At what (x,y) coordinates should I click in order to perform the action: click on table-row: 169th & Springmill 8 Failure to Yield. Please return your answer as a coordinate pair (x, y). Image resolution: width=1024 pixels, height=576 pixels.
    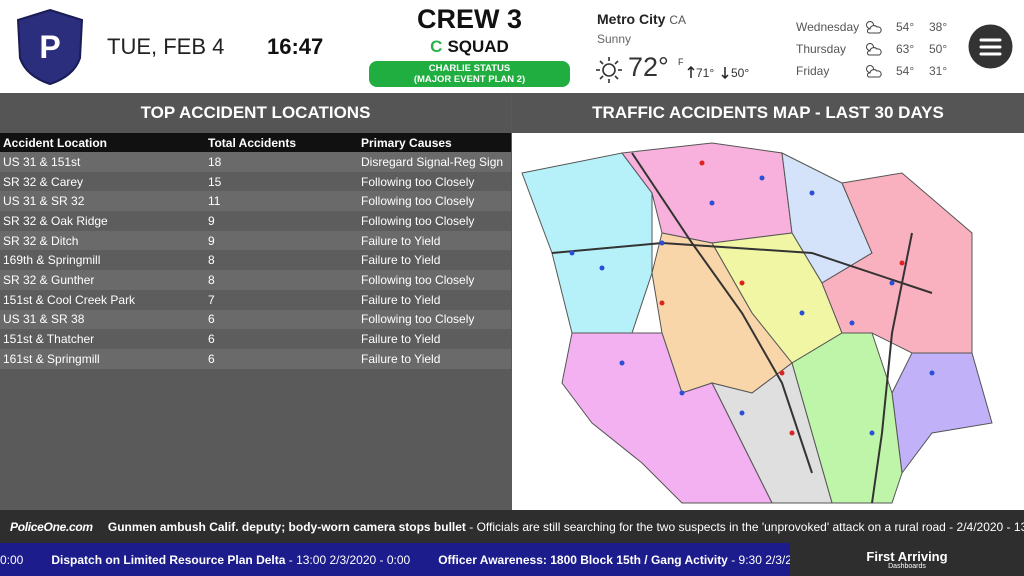
    Looking at the image, I should click on (255, 260).